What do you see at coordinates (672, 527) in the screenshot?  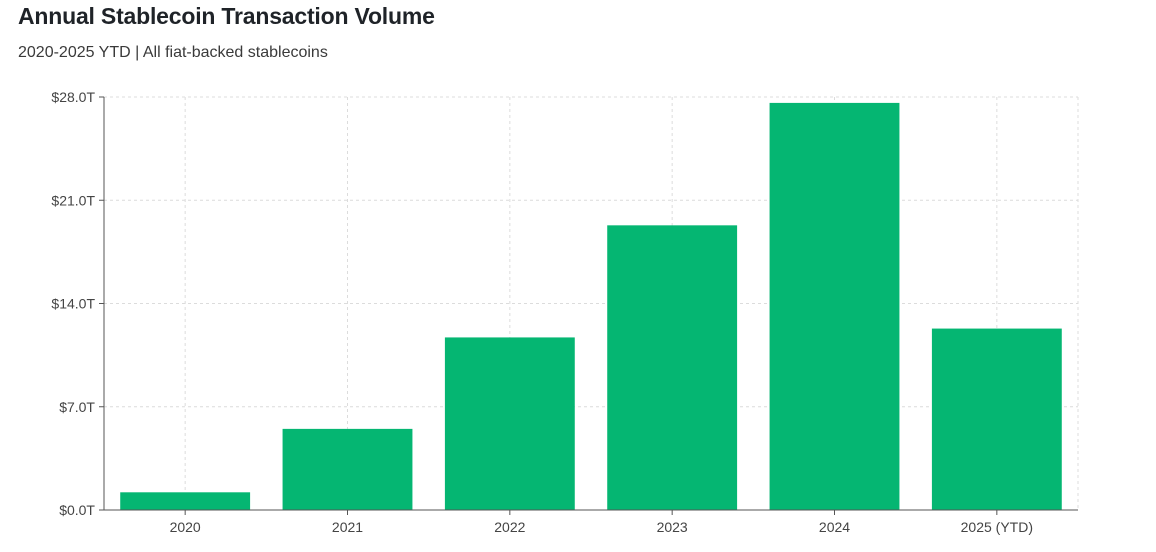 I see `x-tick-label: 2023` at bounding box center [672, 527].